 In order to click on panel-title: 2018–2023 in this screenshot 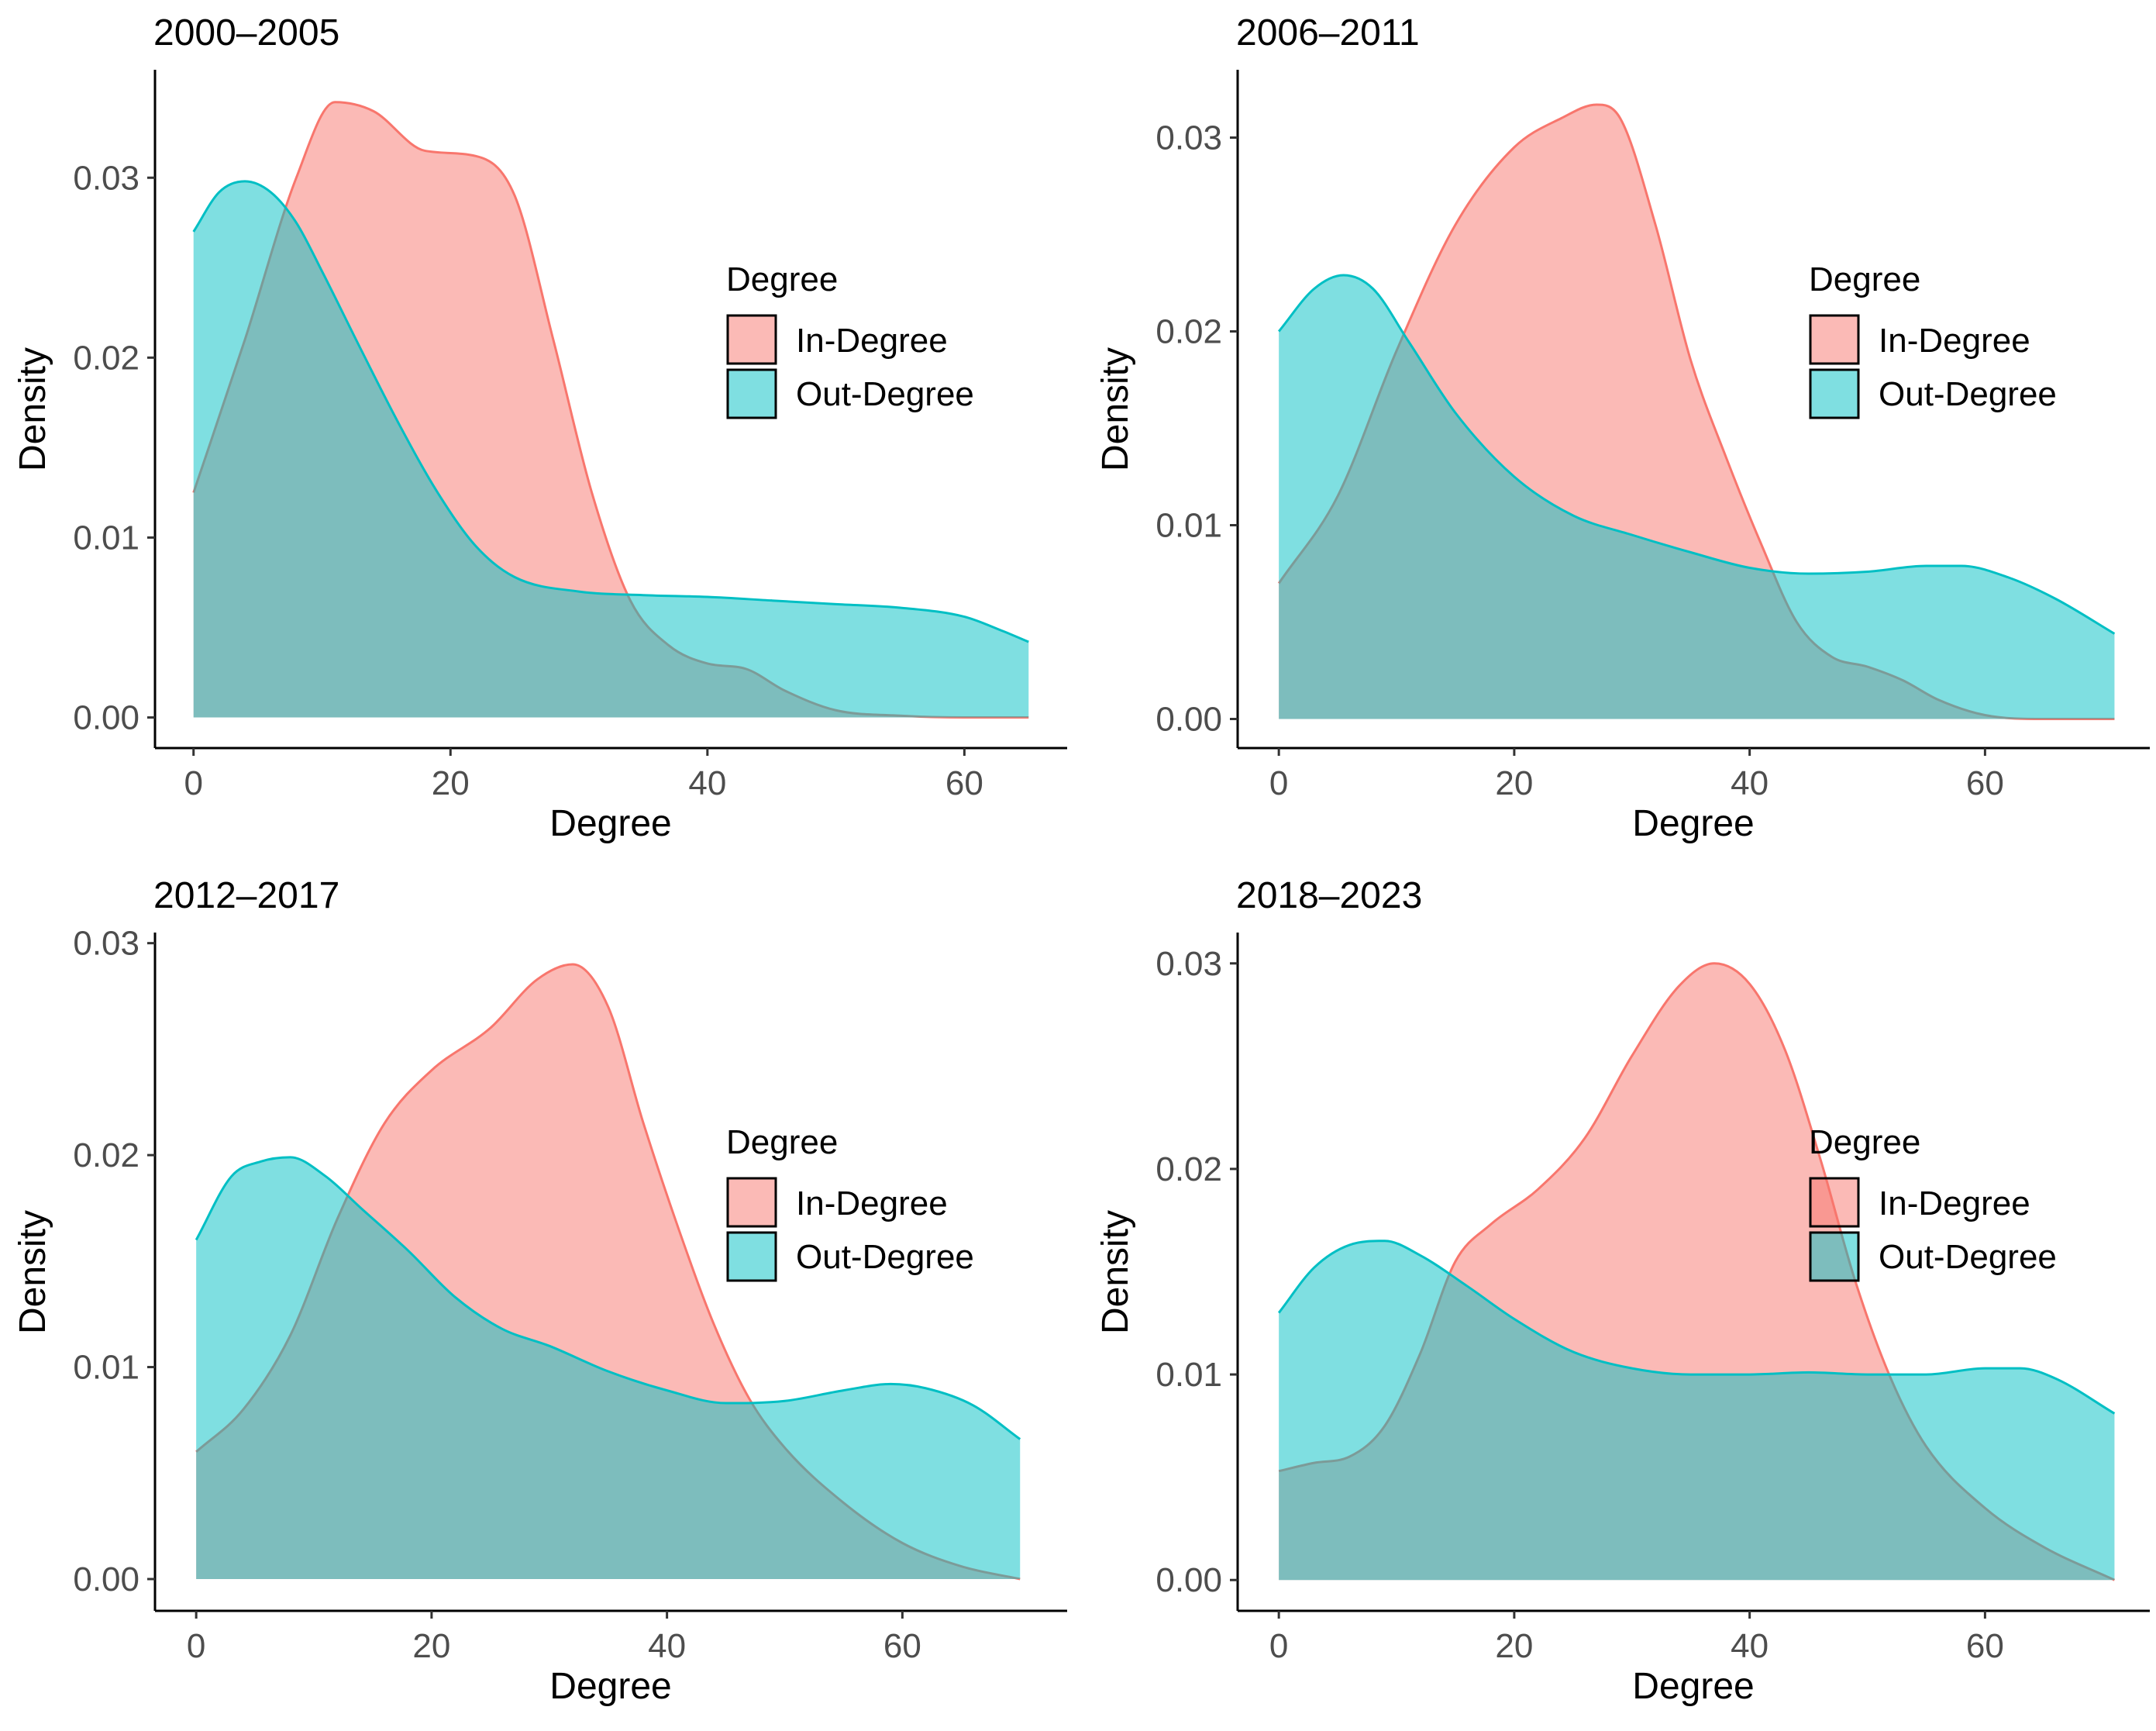, I will do `click(1329, 896)`.